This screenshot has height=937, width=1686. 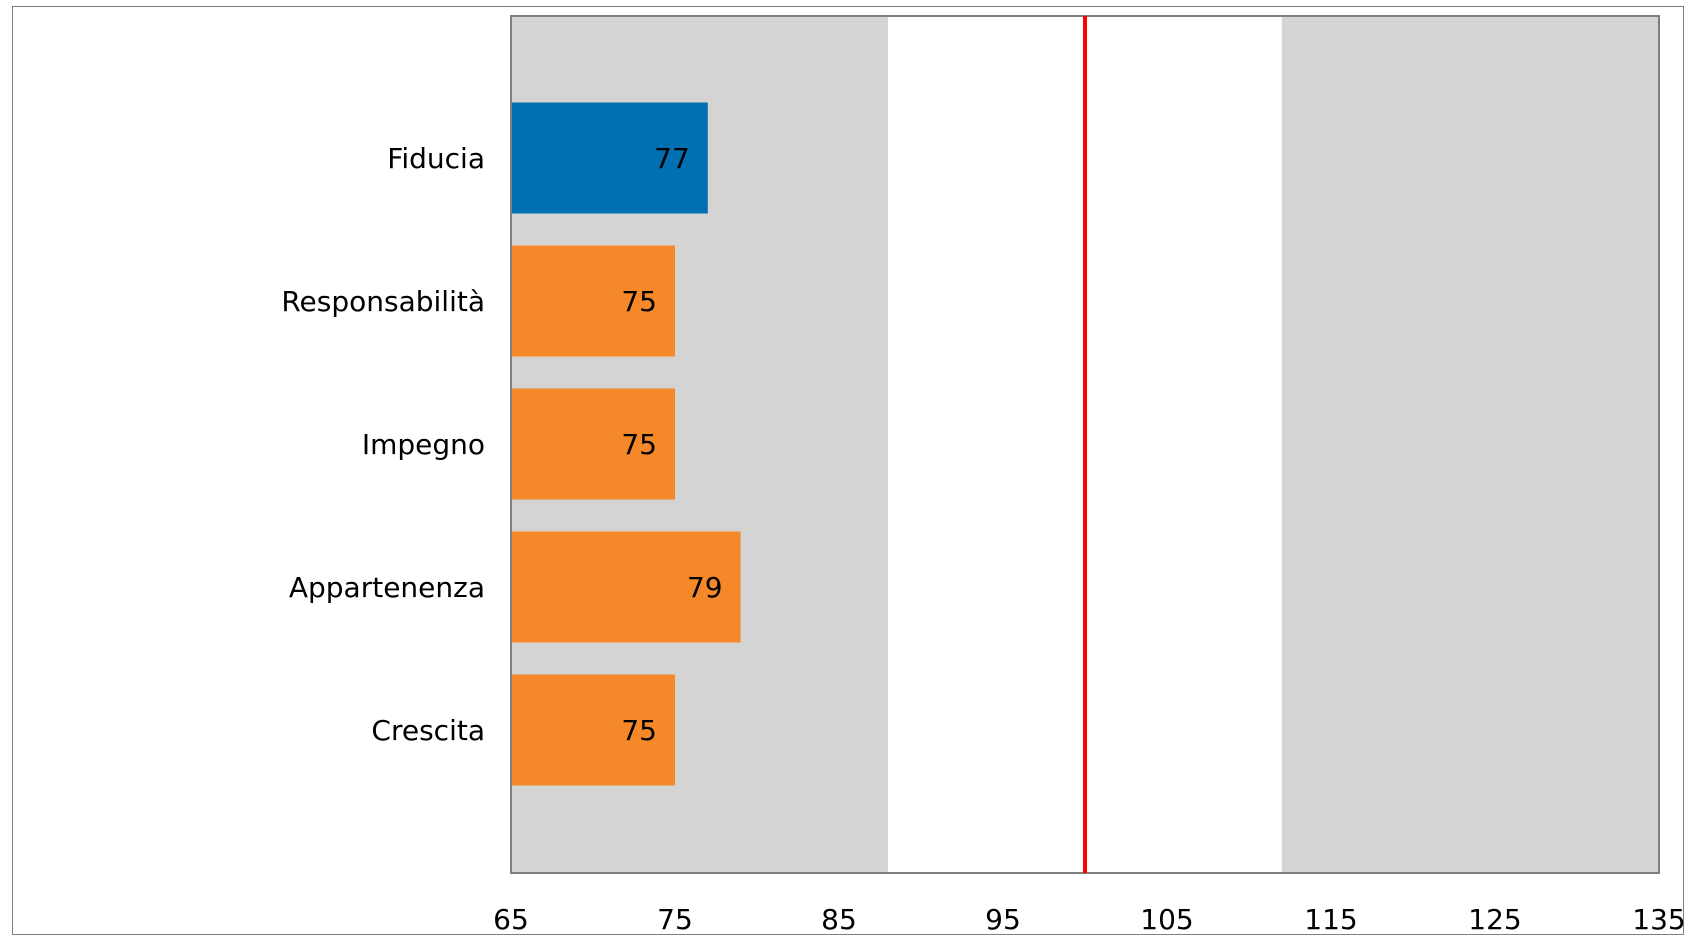 I want to click on x-tick-label: 85, so click(x=839, y=919).